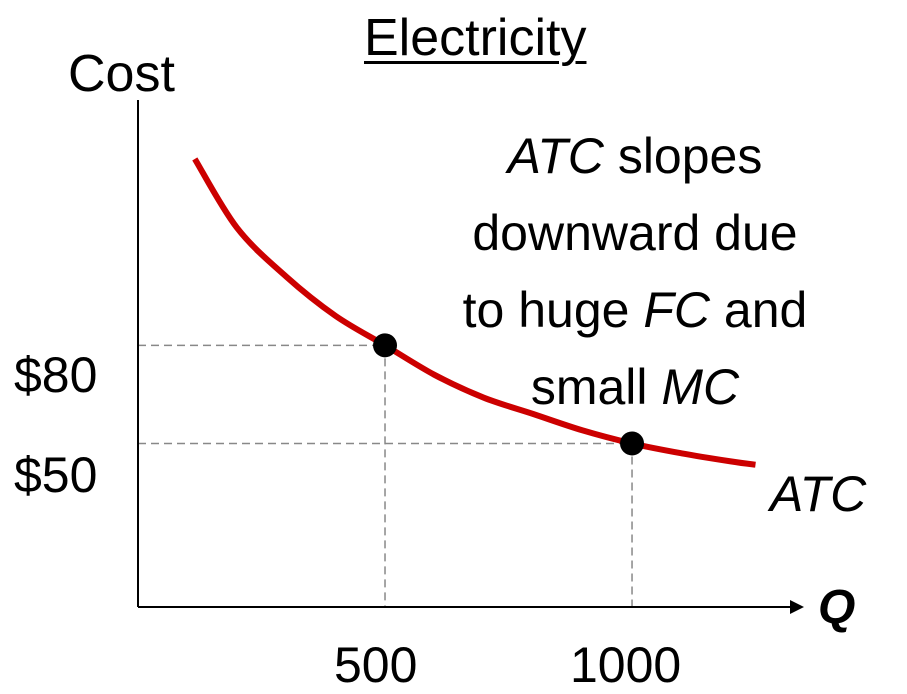 The width and height of the screenshot is (907, 694). I want to click on highlighted-points, so click(509, 394).